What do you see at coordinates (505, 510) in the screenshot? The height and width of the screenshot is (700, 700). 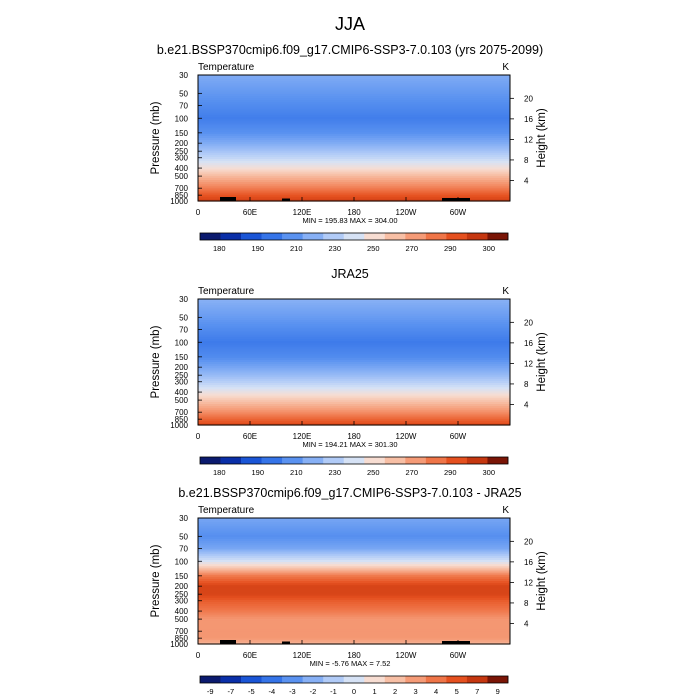 I see `unit-label: K` at bounding box center [505, 510].